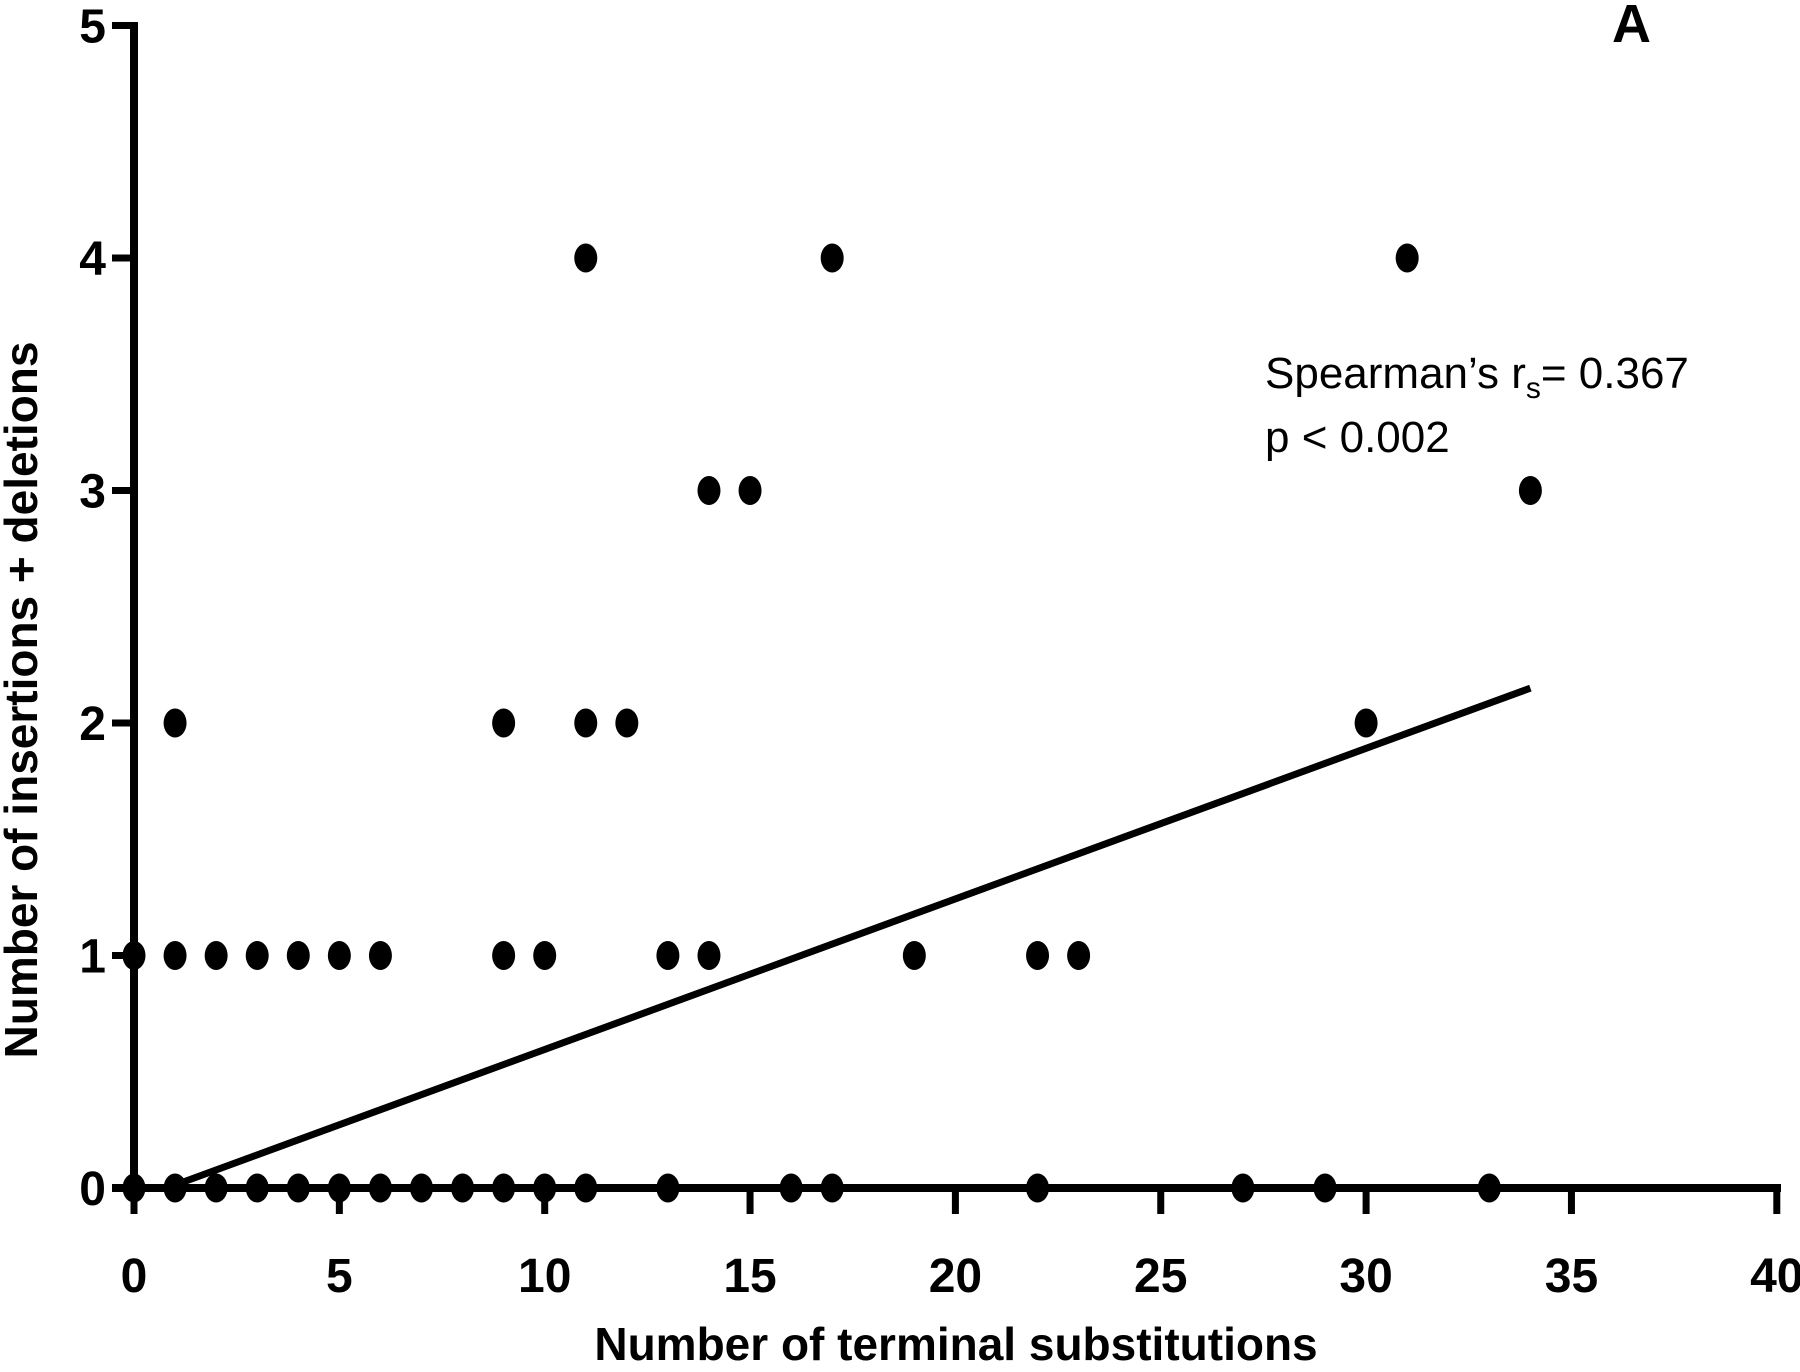 Image resolution: width=1800 pixels, height=1372 pixels. I want to click on x-tick-label: 35, so click(1571, 1276).